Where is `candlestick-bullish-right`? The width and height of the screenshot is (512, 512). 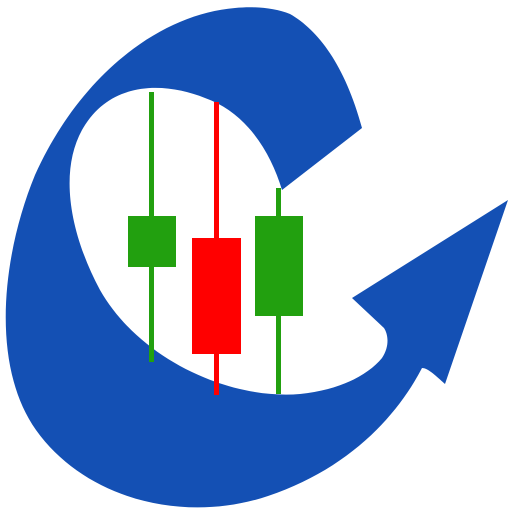
candlestick-bullish-right is located at coordinates (279, 291).